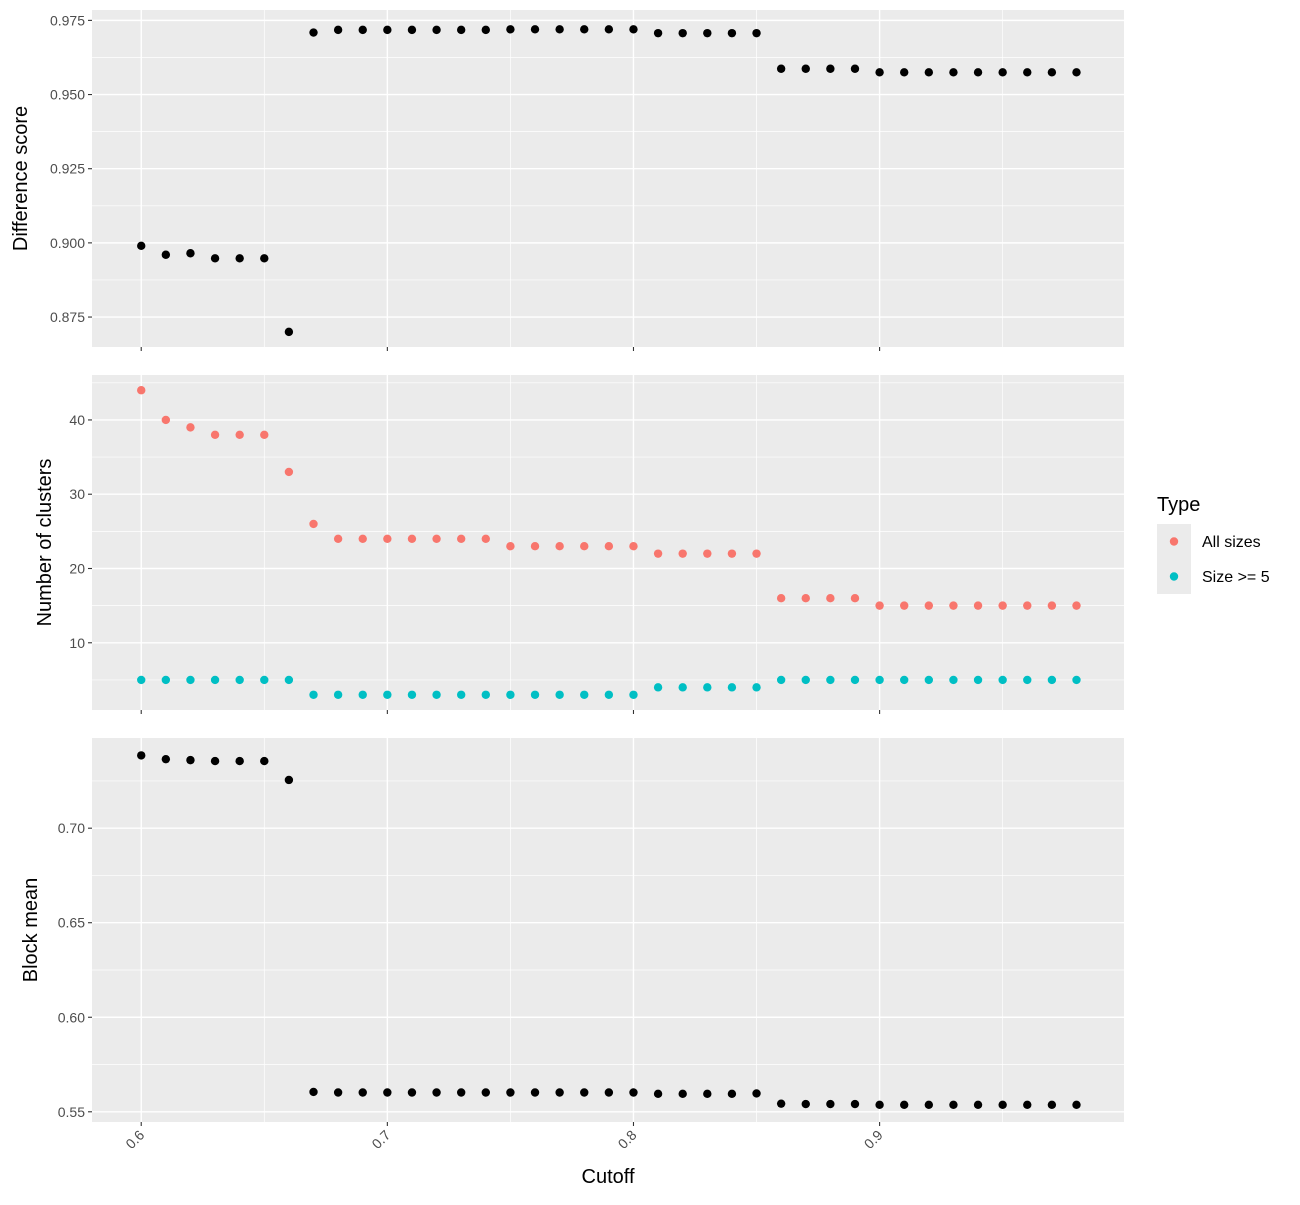 This screenshot has width=1300, height=1205. Describe the element at coordinates (67, 243) in the screenshot. I see `y-tick-label: 0.900` at that location.